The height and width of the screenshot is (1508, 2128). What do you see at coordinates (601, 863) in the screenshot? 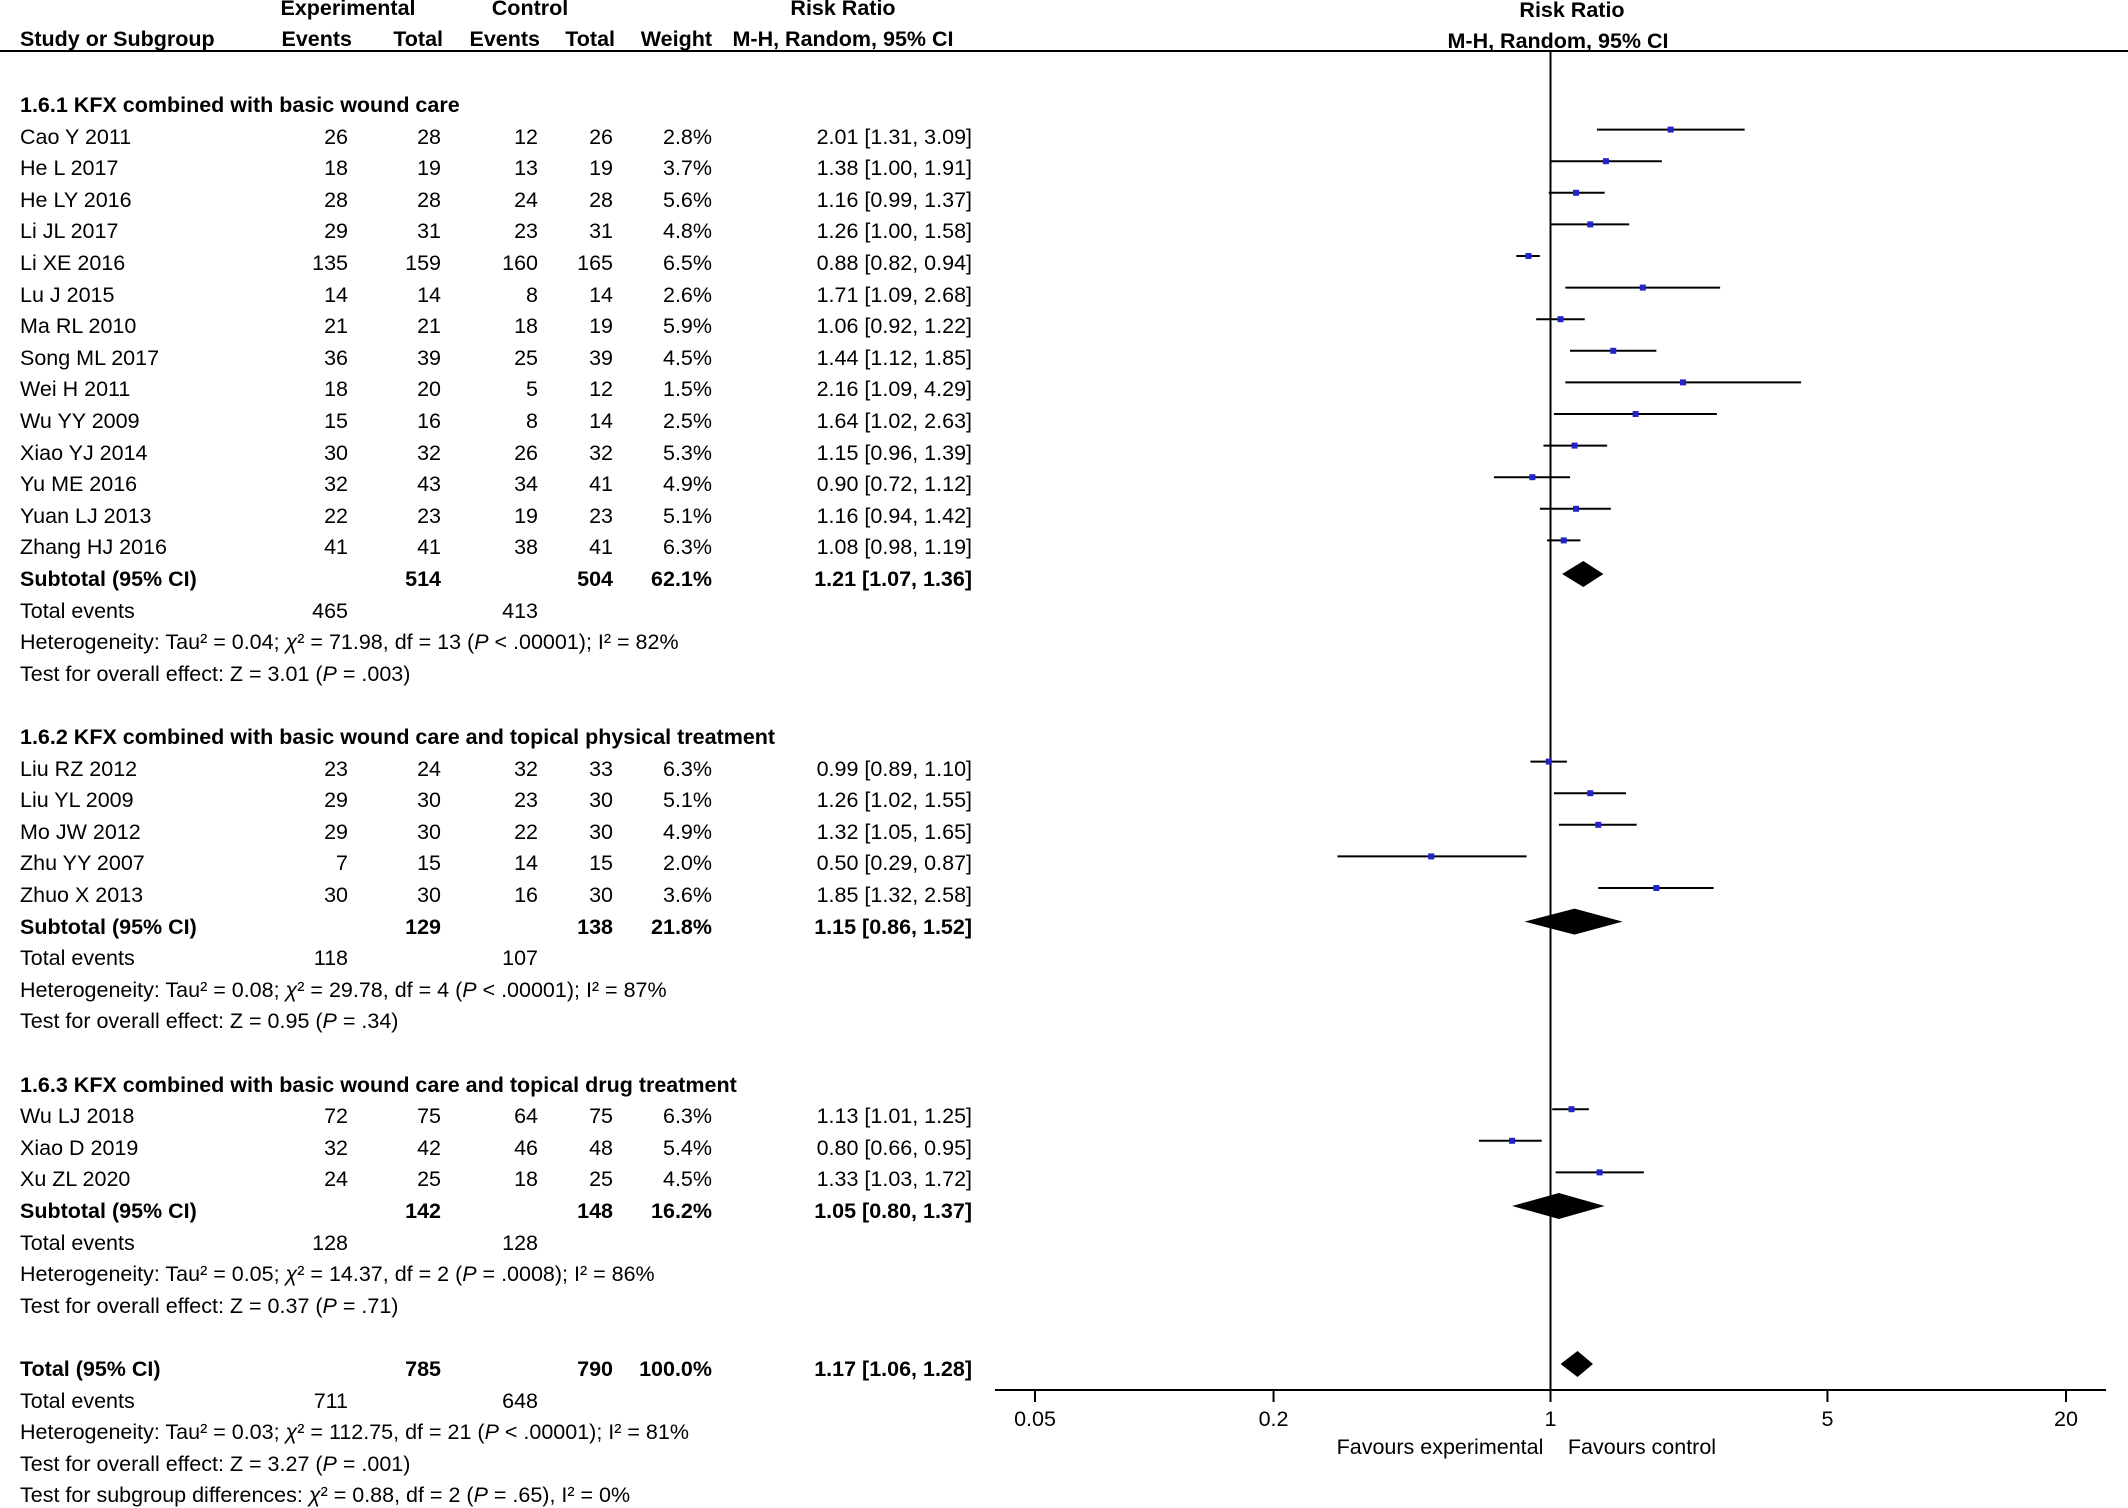
I see `ctl-total-cell: 15` at bounding box center [601, 863].